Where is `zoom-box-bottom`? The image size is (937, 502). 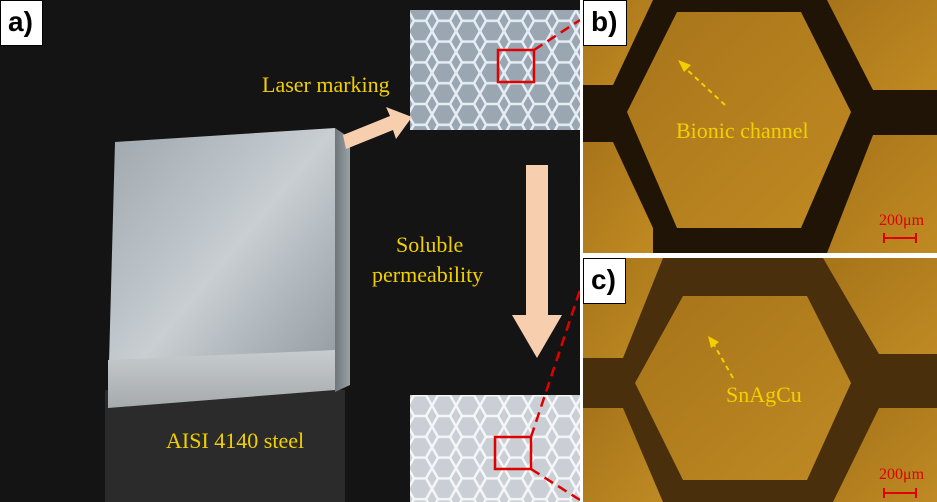
zoom-box-bottom is located at coordinates (513, 453).